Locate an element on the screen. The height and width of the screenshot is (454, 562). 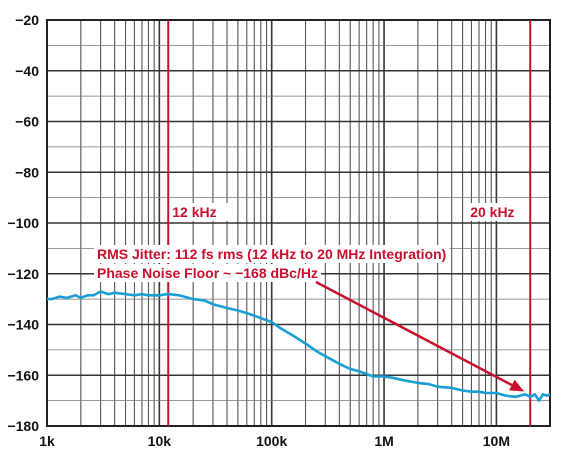
marker-label: 12 kHz is located at coordinates (194, 212).